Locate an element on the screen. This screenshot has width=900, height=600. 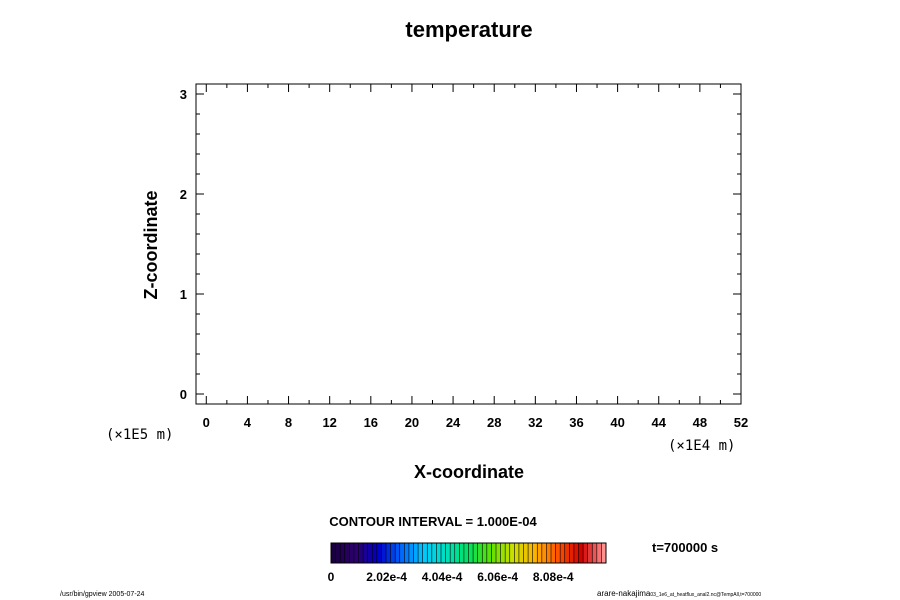
x-tick-label: 36 is located at coordinates (576, 422).